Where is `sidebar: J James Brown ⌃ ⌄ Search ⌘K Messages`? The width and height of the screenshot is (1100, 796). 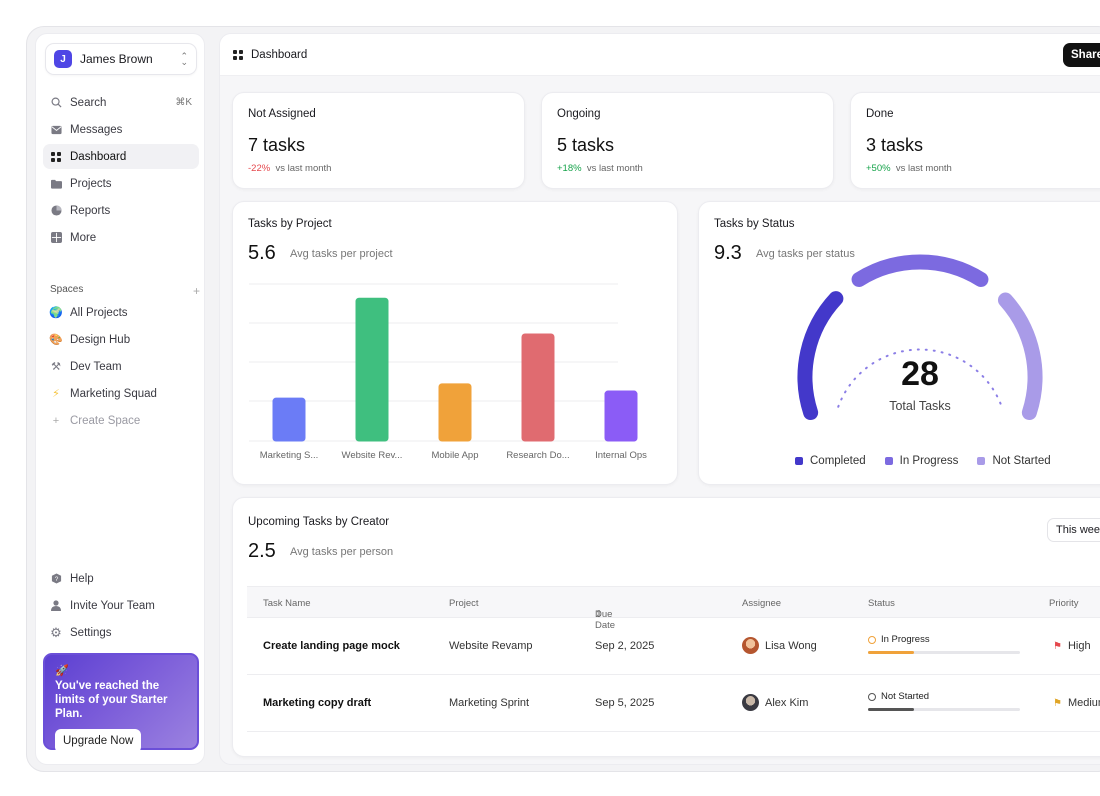 sidebar: J James Brown ⌃ ⌄ Search ⌘K Messages is located at coordinates (120, 399).